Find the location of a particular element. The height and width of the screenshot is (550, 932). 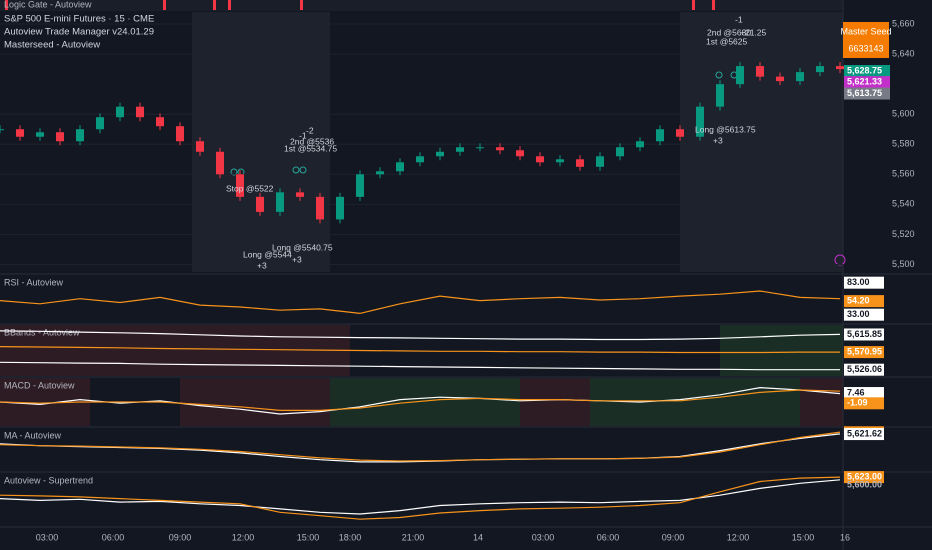

price-label: 54.20 is located at coordinates (858, 300).